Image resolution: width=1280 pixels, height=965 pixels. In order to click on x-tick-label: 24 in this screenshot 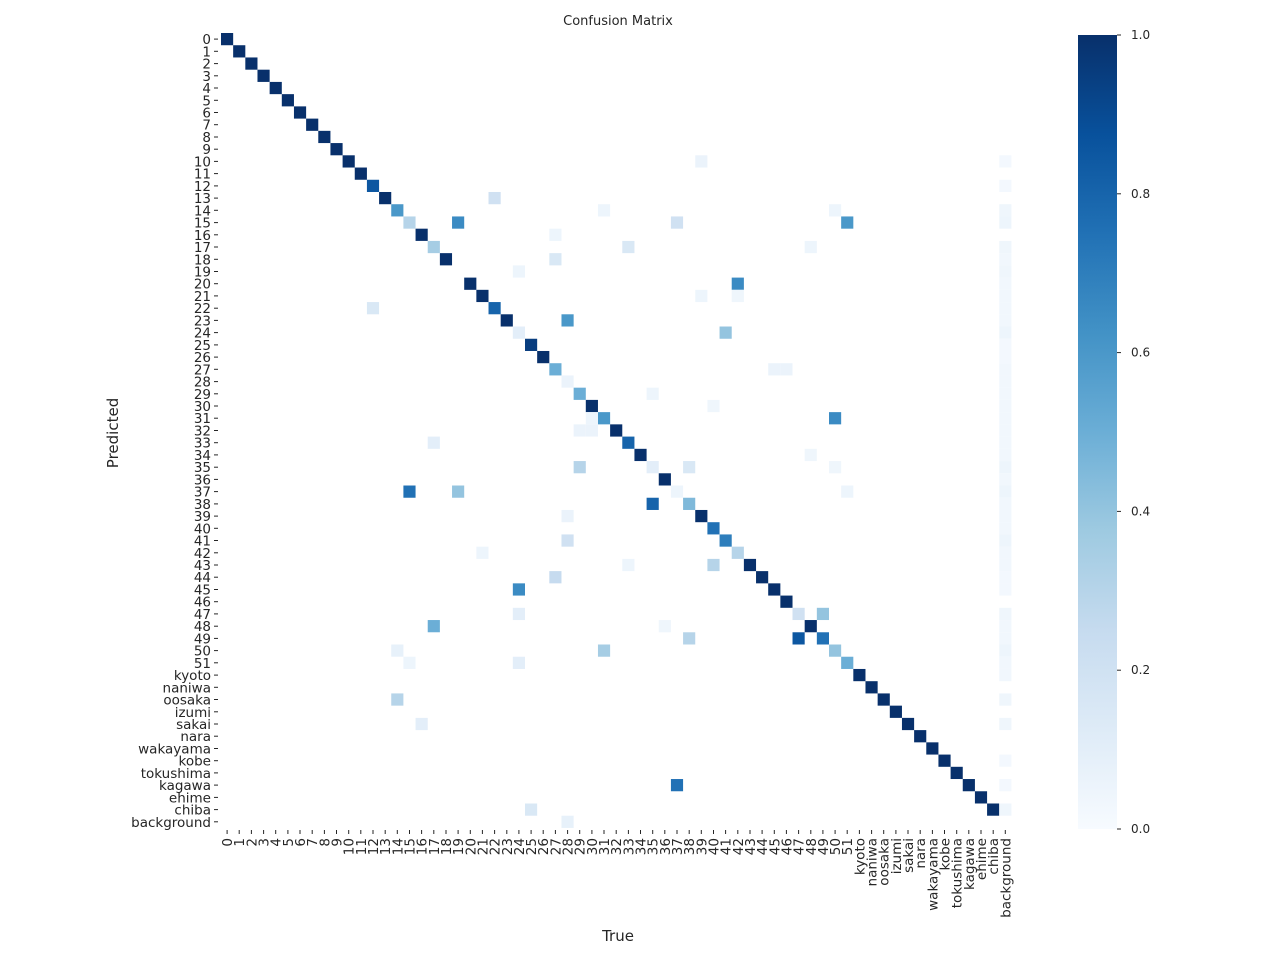, I will do `click(520, 846)`.